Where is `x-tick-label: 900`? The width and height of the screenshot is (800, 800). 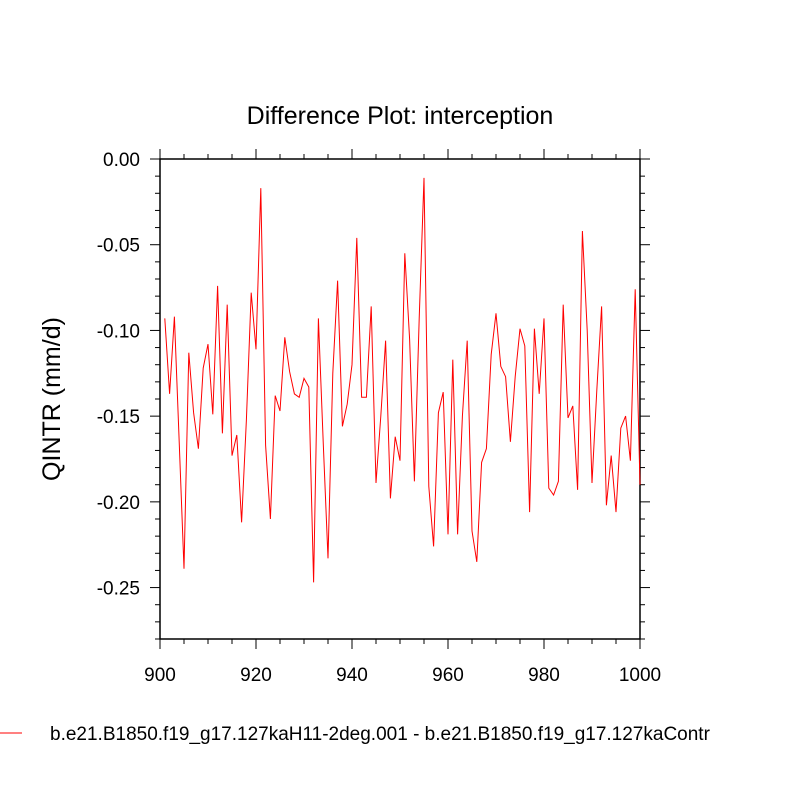
x-tick-label: 900 is located at coordinates (160, 675).